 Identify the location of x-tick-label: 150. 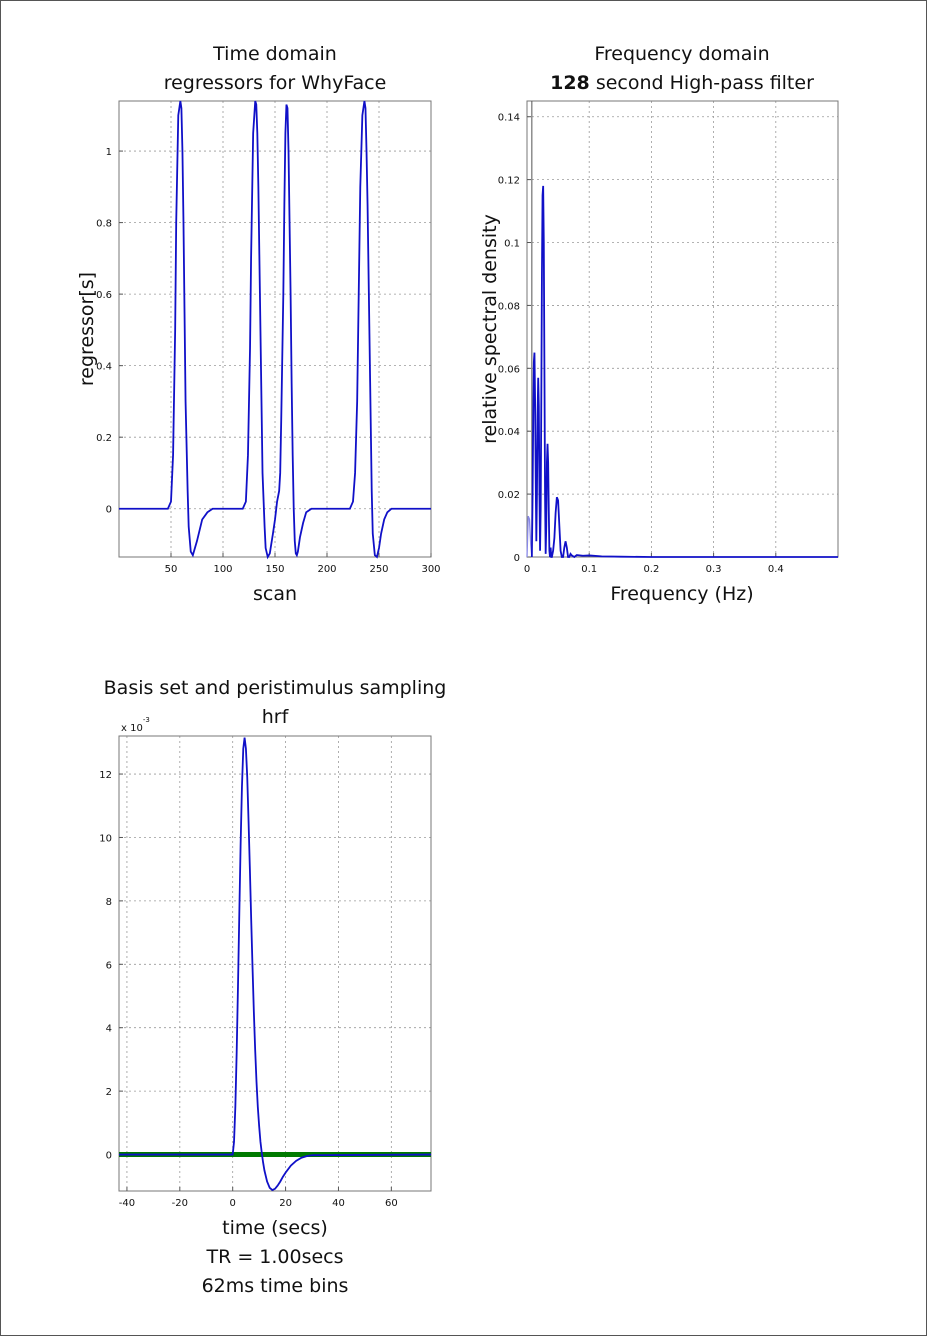
(274, 569).